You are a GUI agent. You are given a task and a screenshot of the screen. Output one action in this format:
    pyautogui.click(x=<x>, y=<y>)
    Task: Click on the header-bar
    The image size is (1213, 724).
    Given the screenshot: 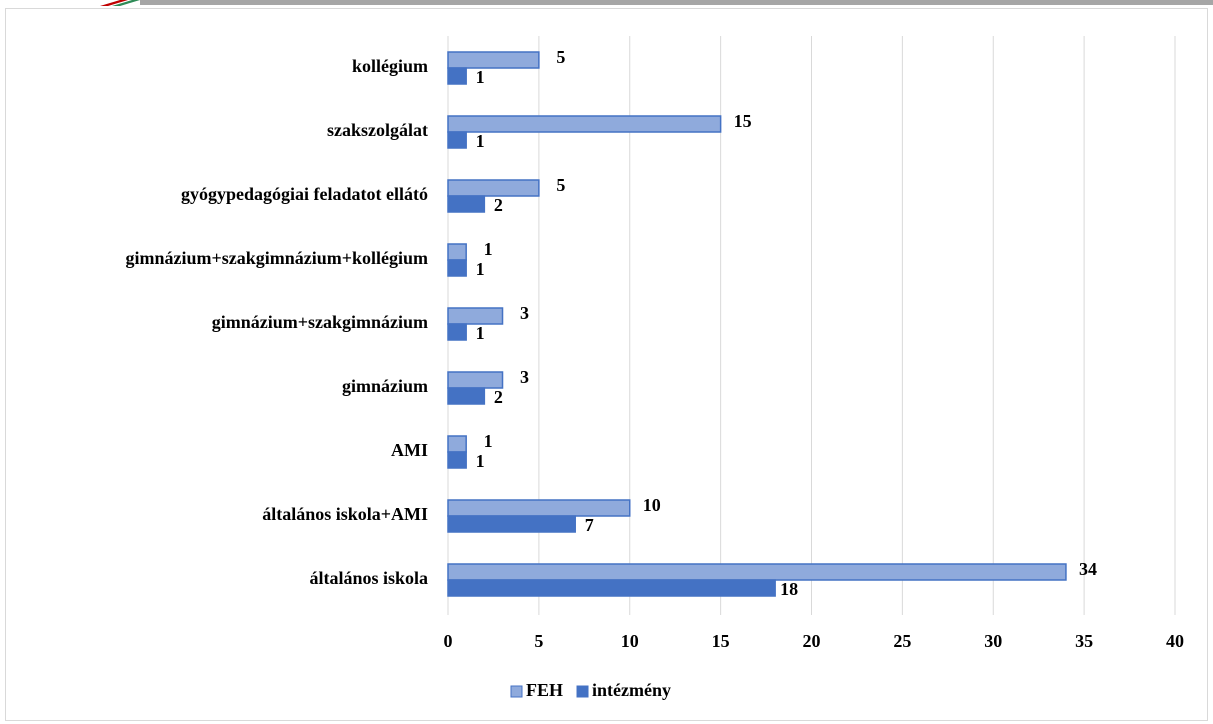 What is the action you would take?
    pyautogui.click(x=676, y=2)
    